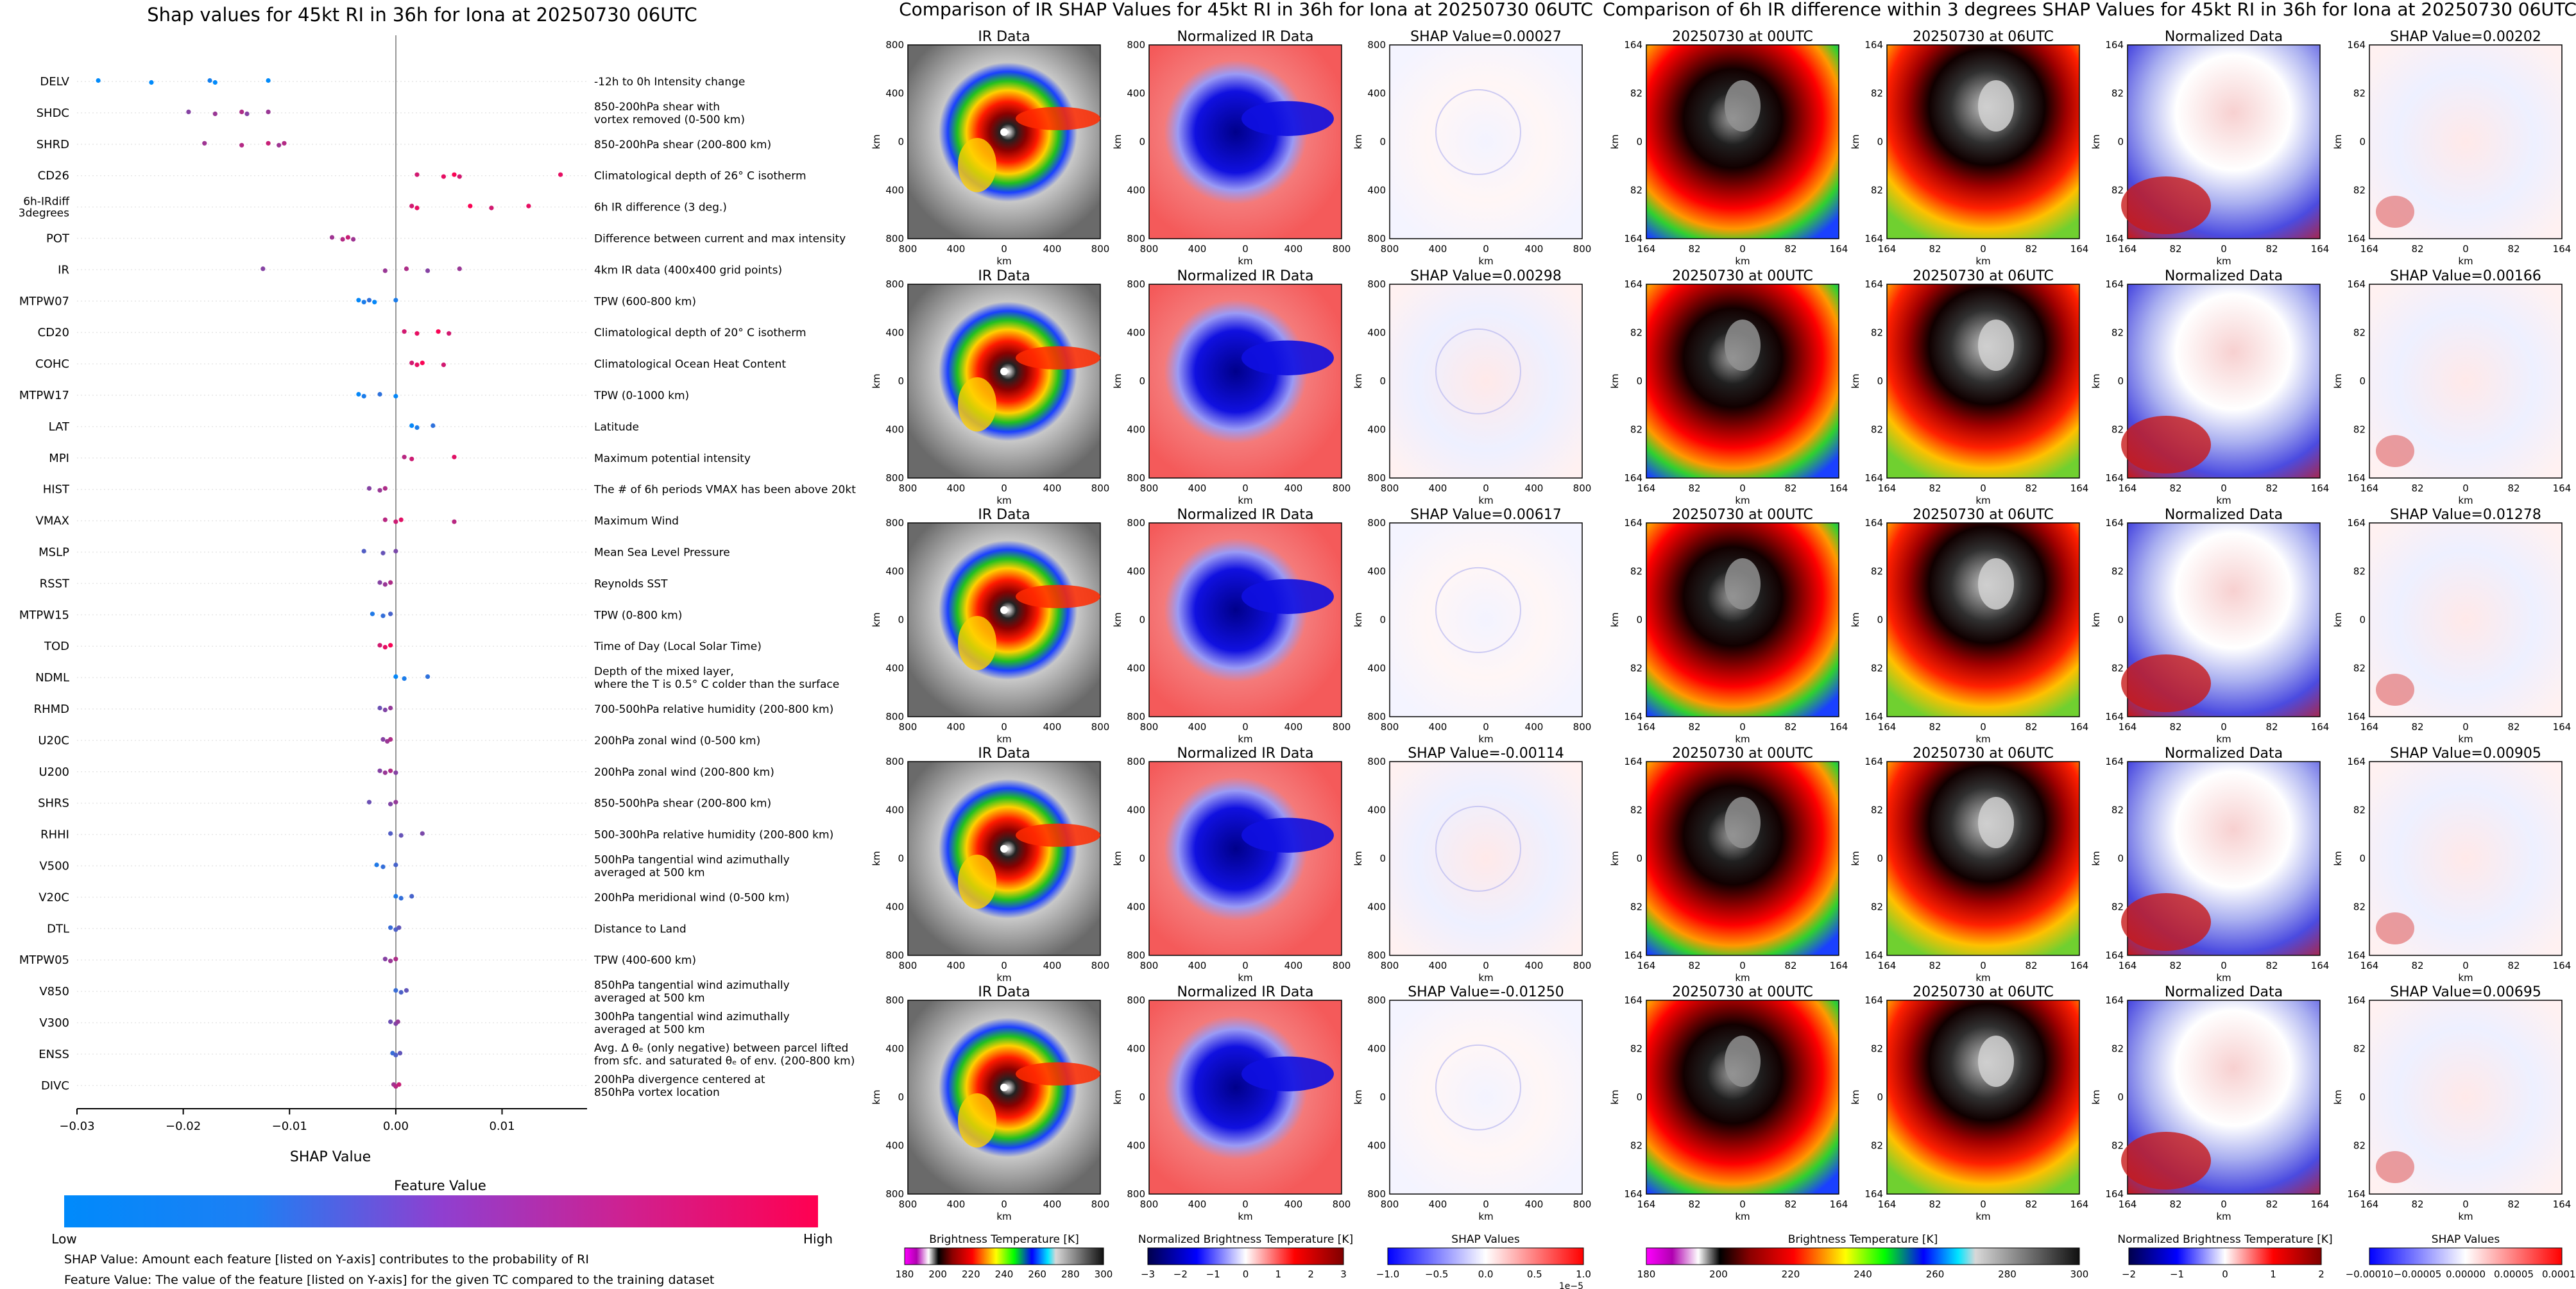 This screenshot has width=2576, height=1289. I want to click on panel-title: 20250730 at 00UTC, so click(1743, 992).